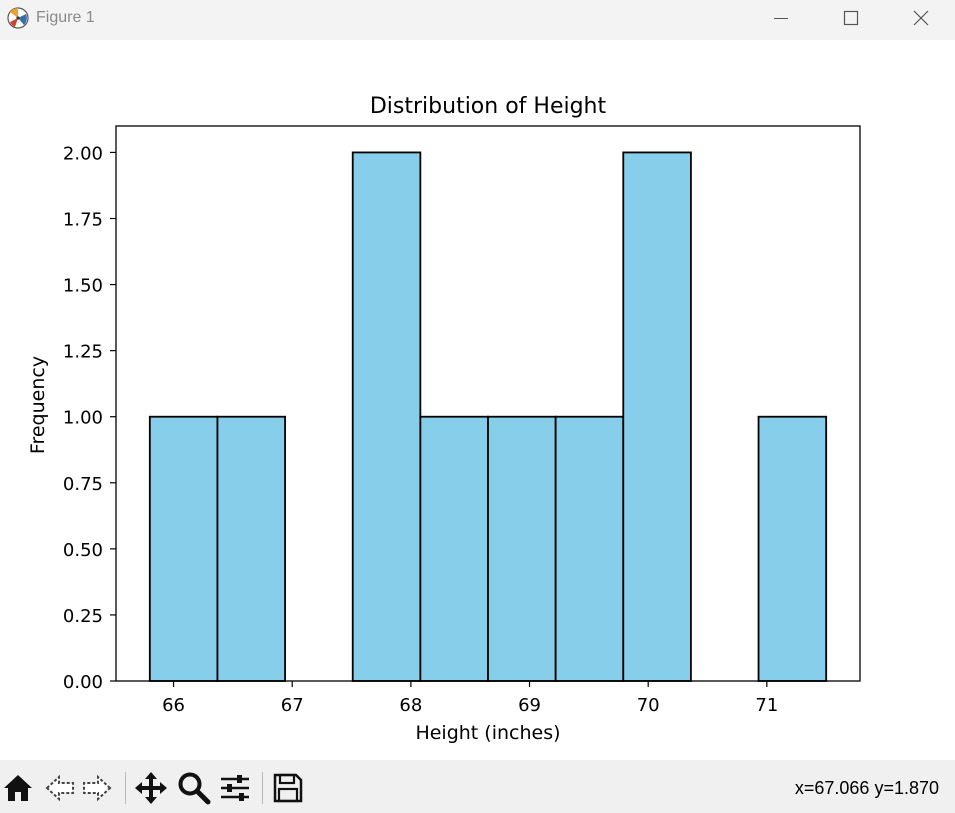 The height and width of the screenshot is (813, 955). What do you see at coordinates (65, 17) in the screenshot?
I see `window-title: Figure 1` at bounding box center [65, 17].